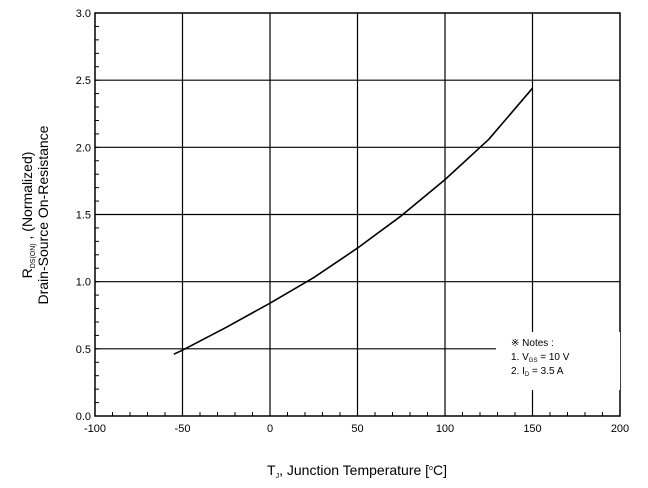 The height and width of the screenshot is (488, 648). Describe the element at coordinates (27, 273) in the screenshot. I see `y-axis-label-main: R` at that location.